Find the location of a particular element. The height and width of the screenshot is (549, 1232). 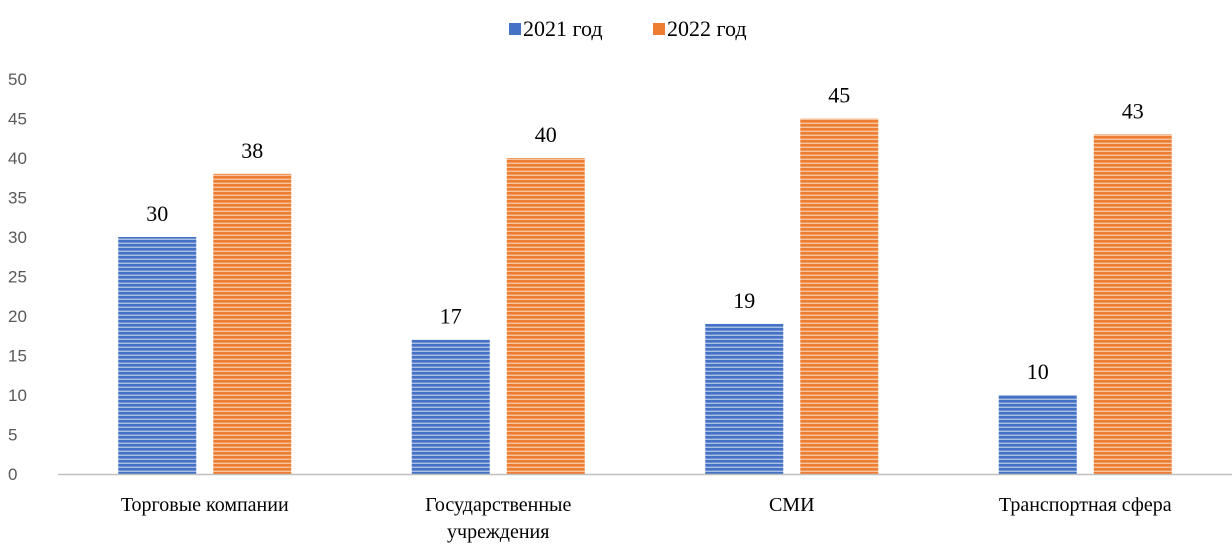

data-label: 40 is located at coordinates (546, 134).